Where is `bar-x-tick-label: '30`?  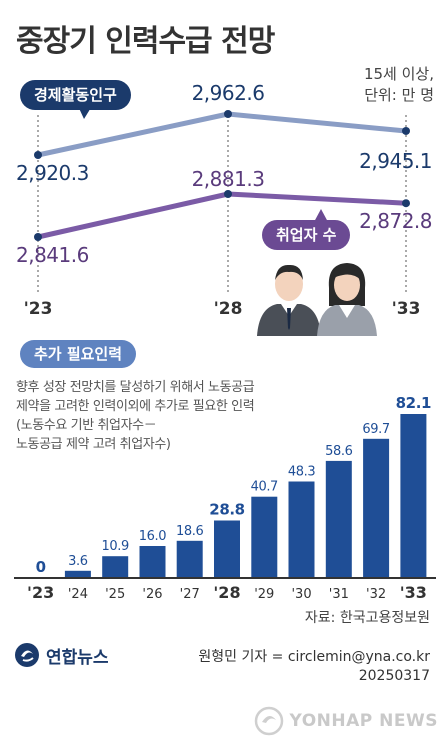 bar-x-tick-label: '30 is located at coordinates (301, 594).